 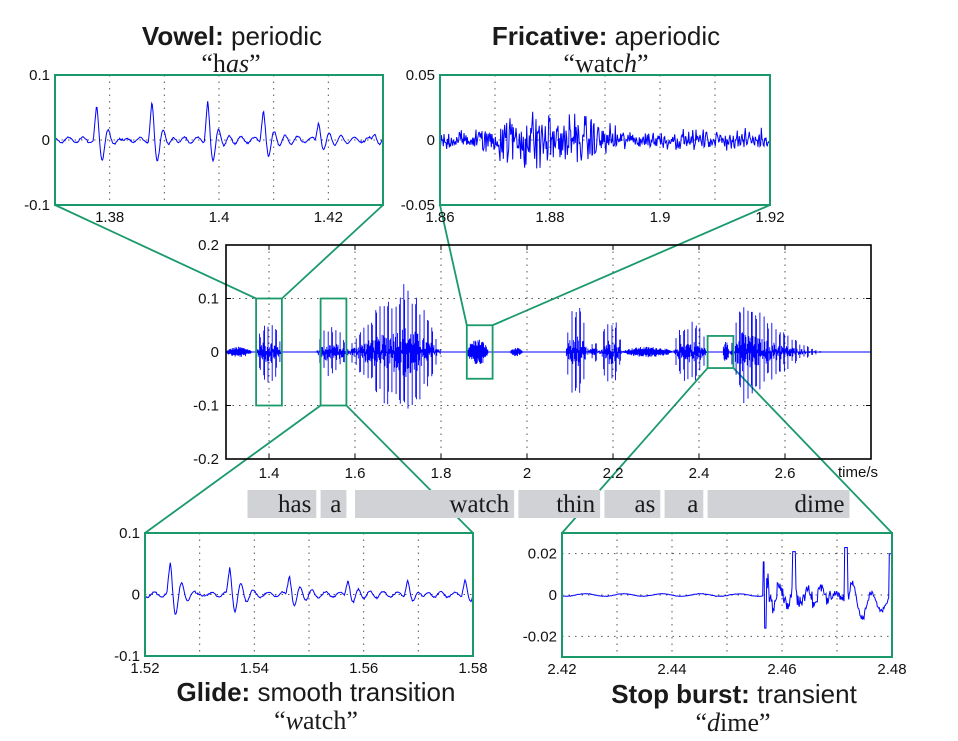 I want to click on glide-title-rest: smooth transition, so click(x=352, y=692).